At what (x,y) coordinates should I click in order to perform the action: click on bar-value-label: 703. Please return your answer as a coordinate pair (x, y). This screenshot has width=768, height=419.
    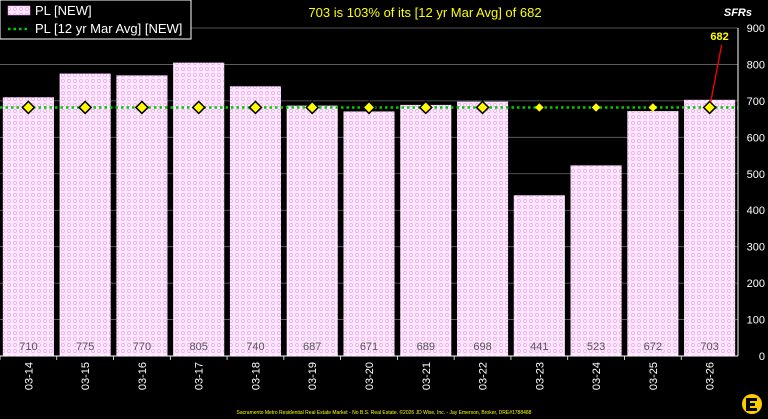
    Looking at the image, I should click on (709, 347).